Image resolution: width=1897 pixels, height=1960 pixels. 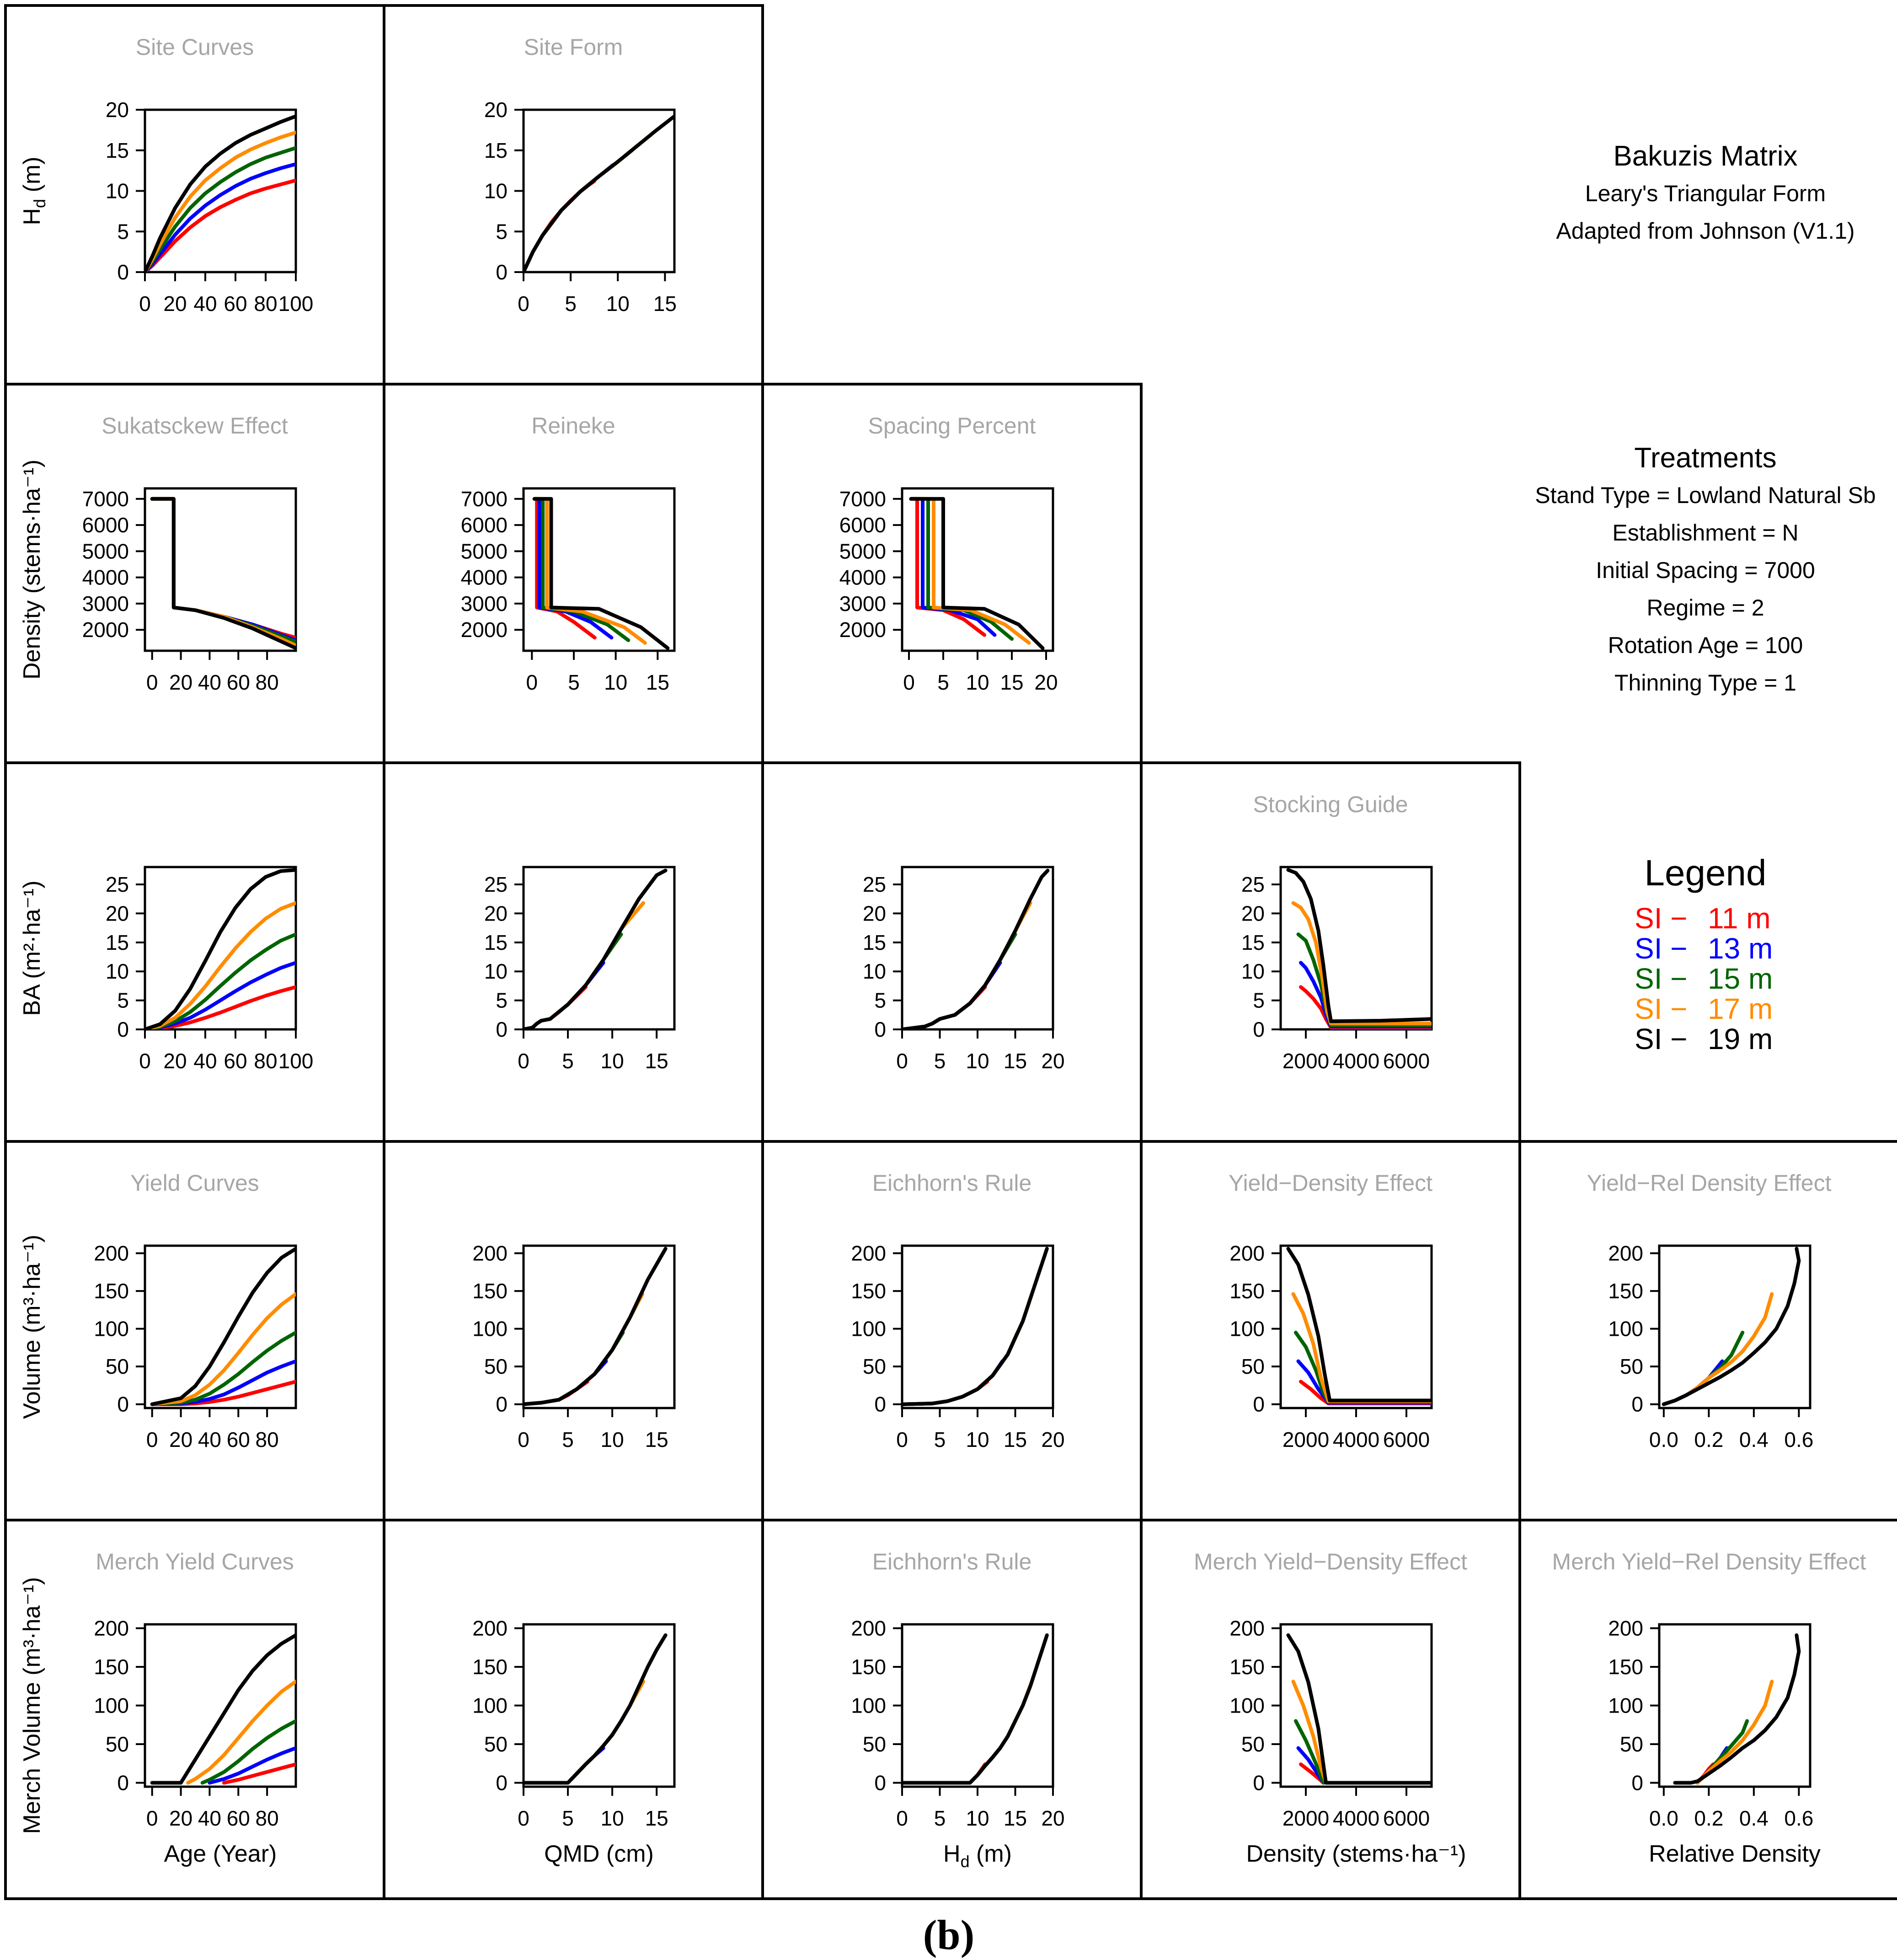 I want to click on x-tick-label: 0.0, so click(x=1663, y=1439).